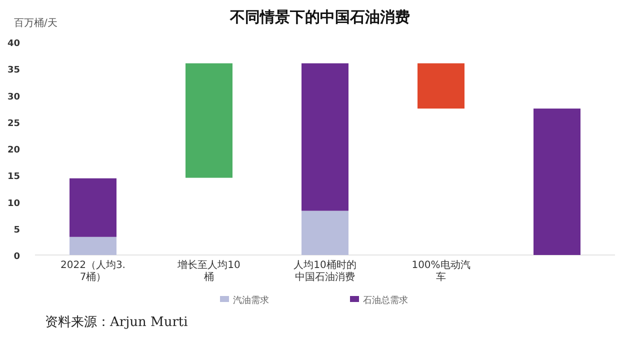  I want to click on y-tick-label: 0, so click(17, 257).